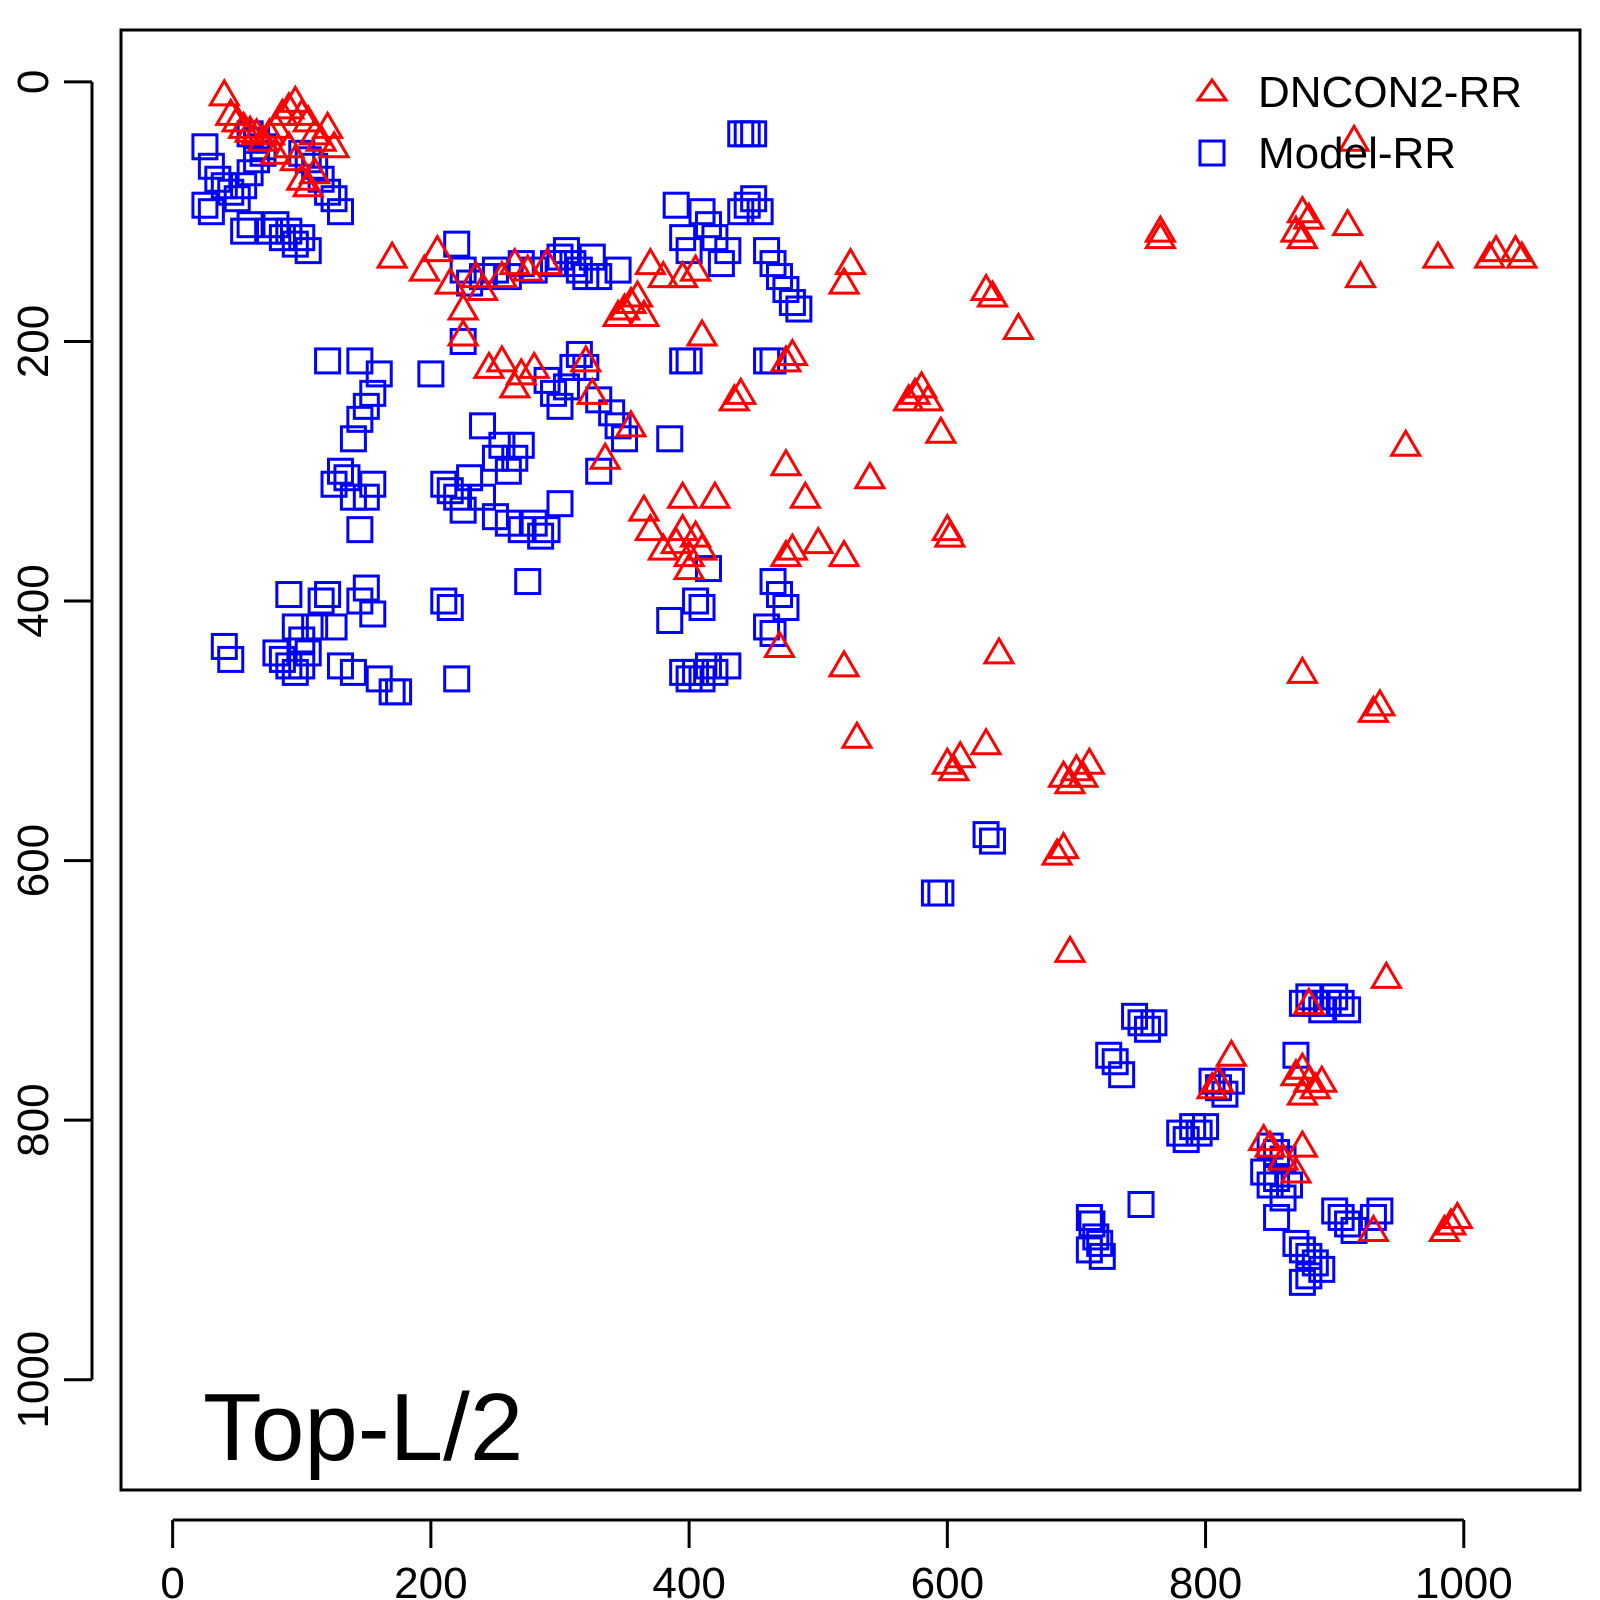 The width and height of the screenshot is (1600, 1600). I want to click on x-tick-label: 0, so click(172, 1579).